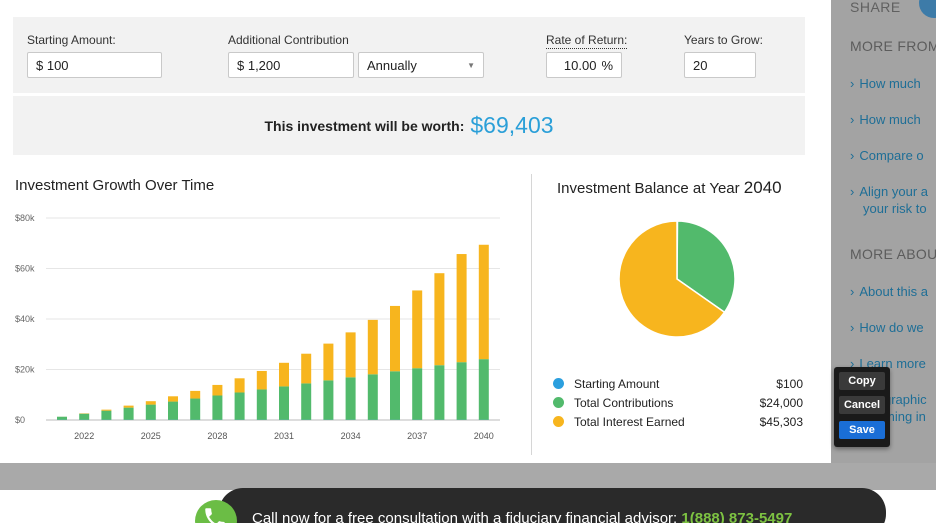  I want to click on more-from-heading: MORE FROM, so click(893, 46).